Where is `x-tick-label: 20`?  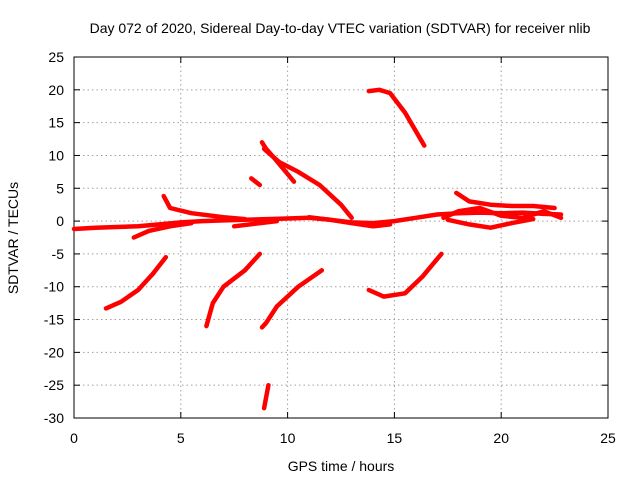 x-tick-label: 20 is located at coordinates (501, 438).